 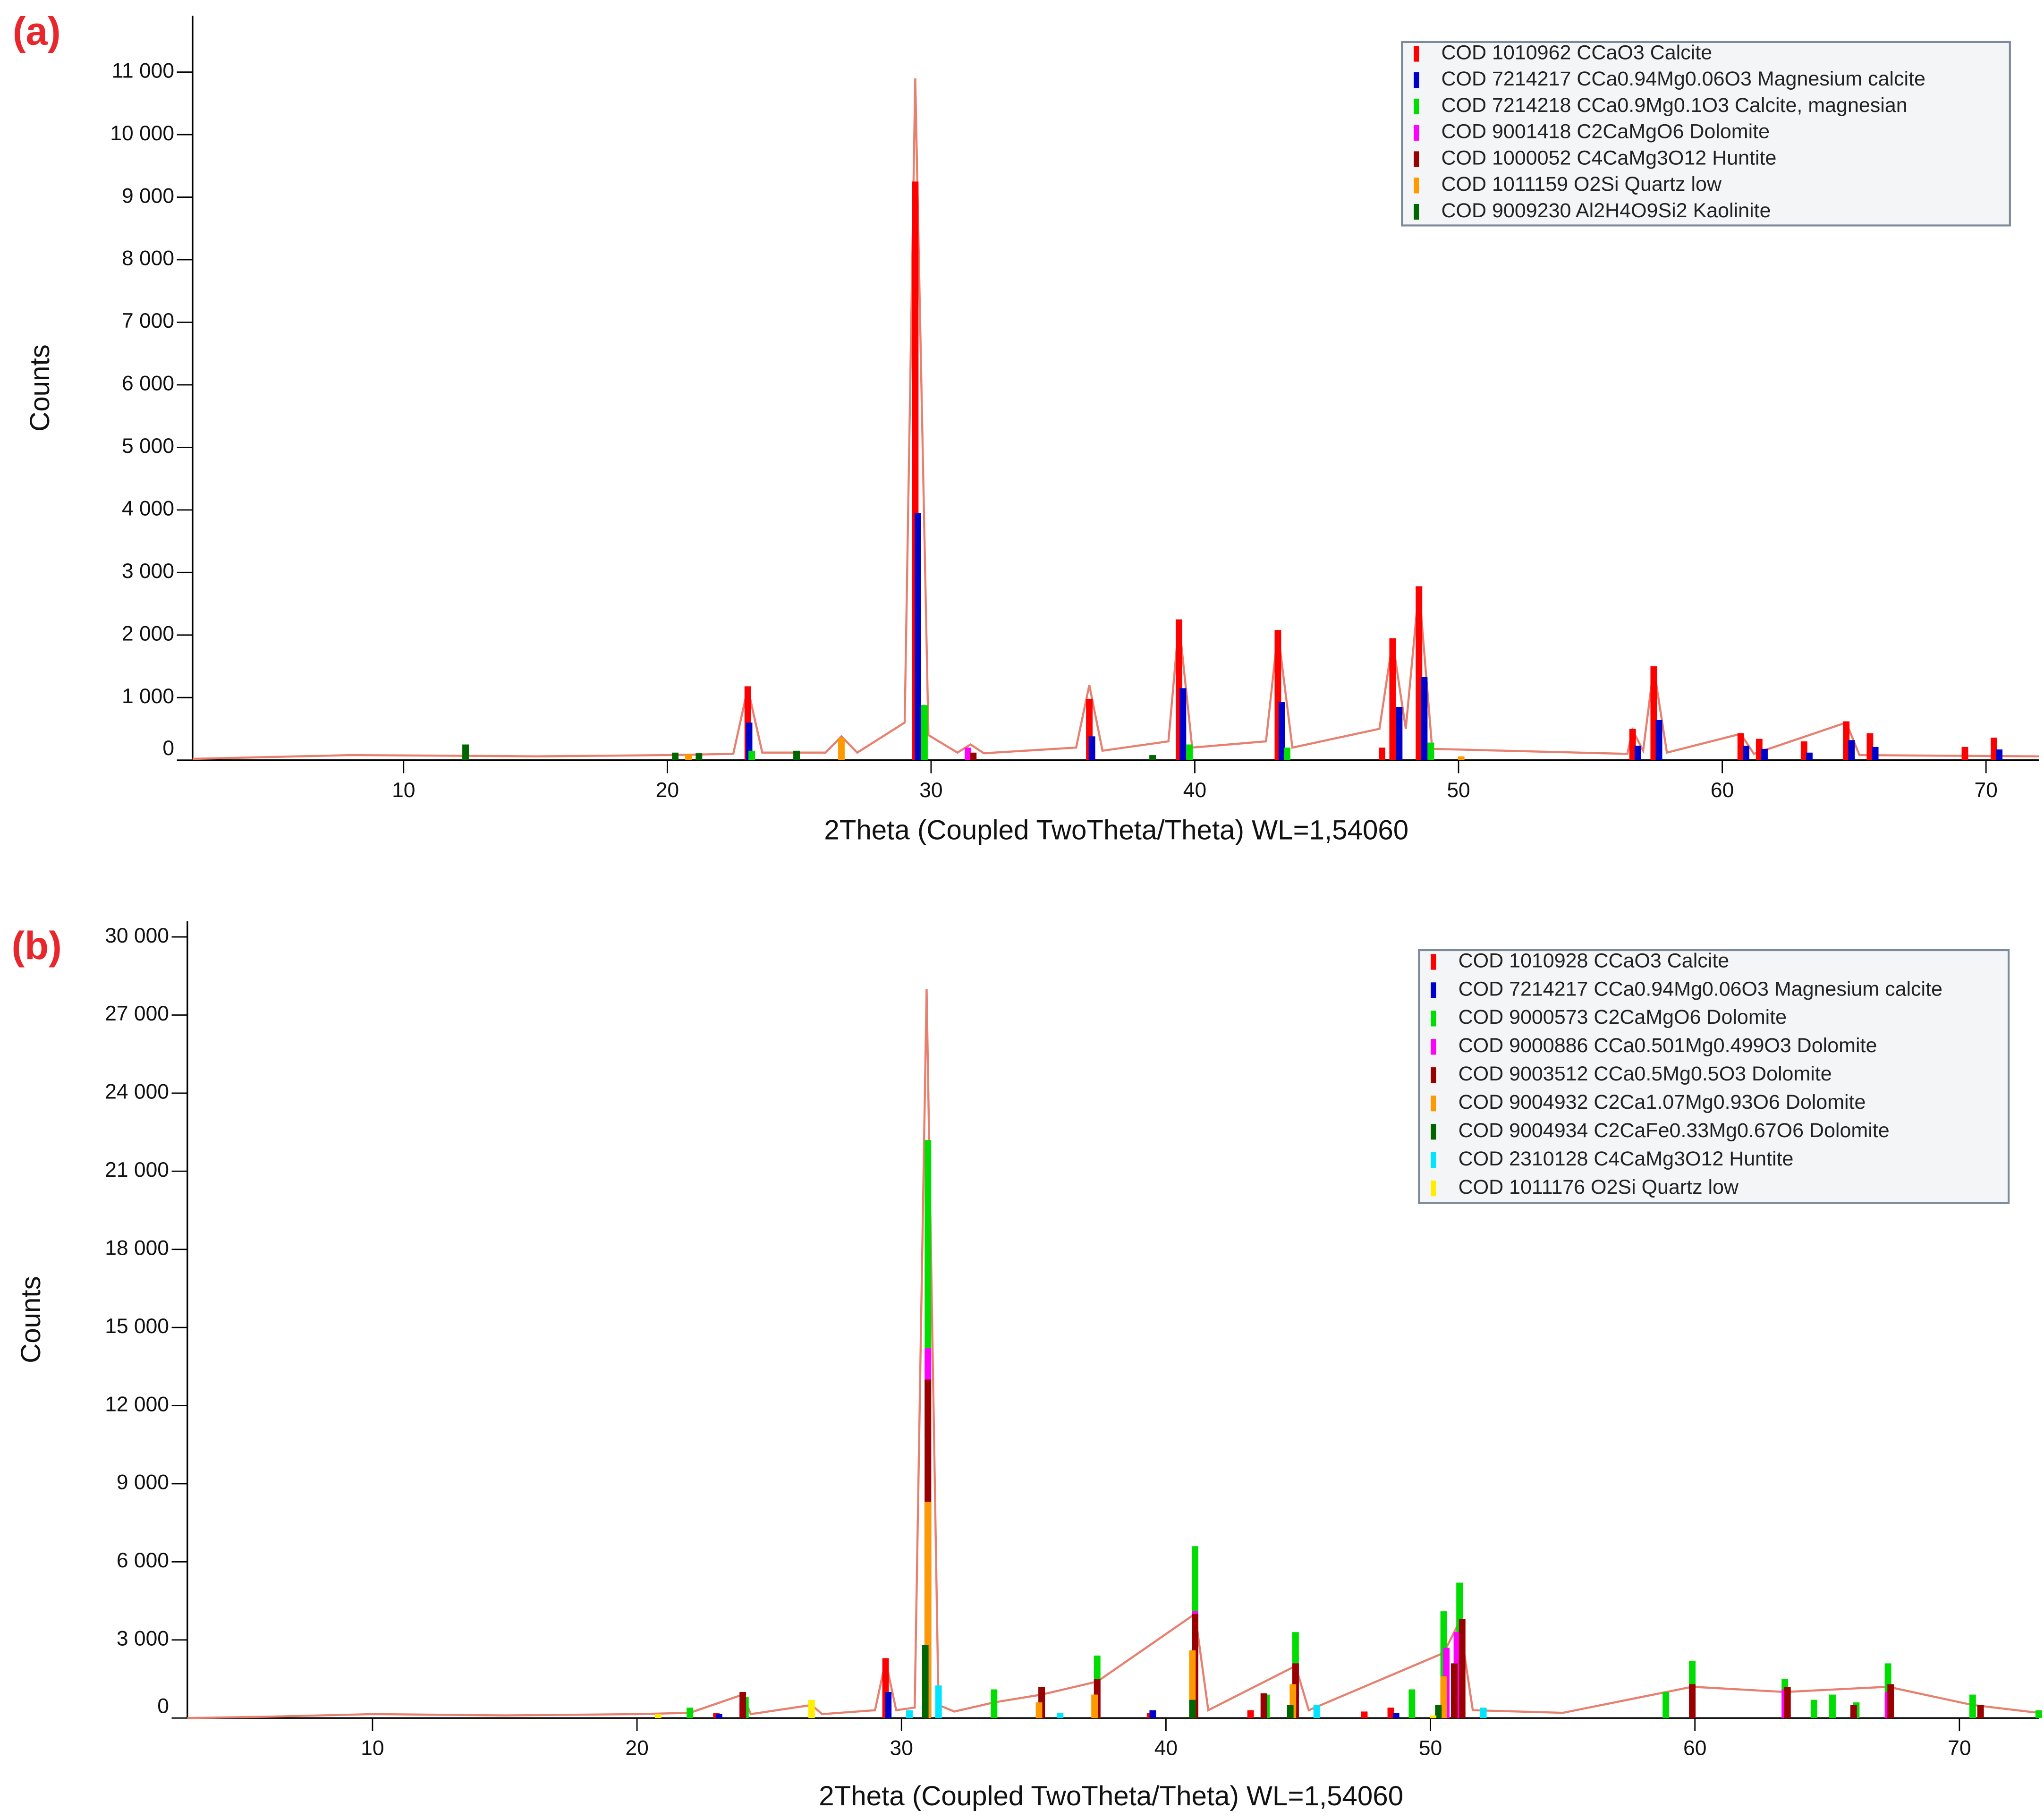 What do you see at coordinates (148, 696) in the screenshot?
I see `y-tick-label: 1 000` at bounding box center [148, 696].